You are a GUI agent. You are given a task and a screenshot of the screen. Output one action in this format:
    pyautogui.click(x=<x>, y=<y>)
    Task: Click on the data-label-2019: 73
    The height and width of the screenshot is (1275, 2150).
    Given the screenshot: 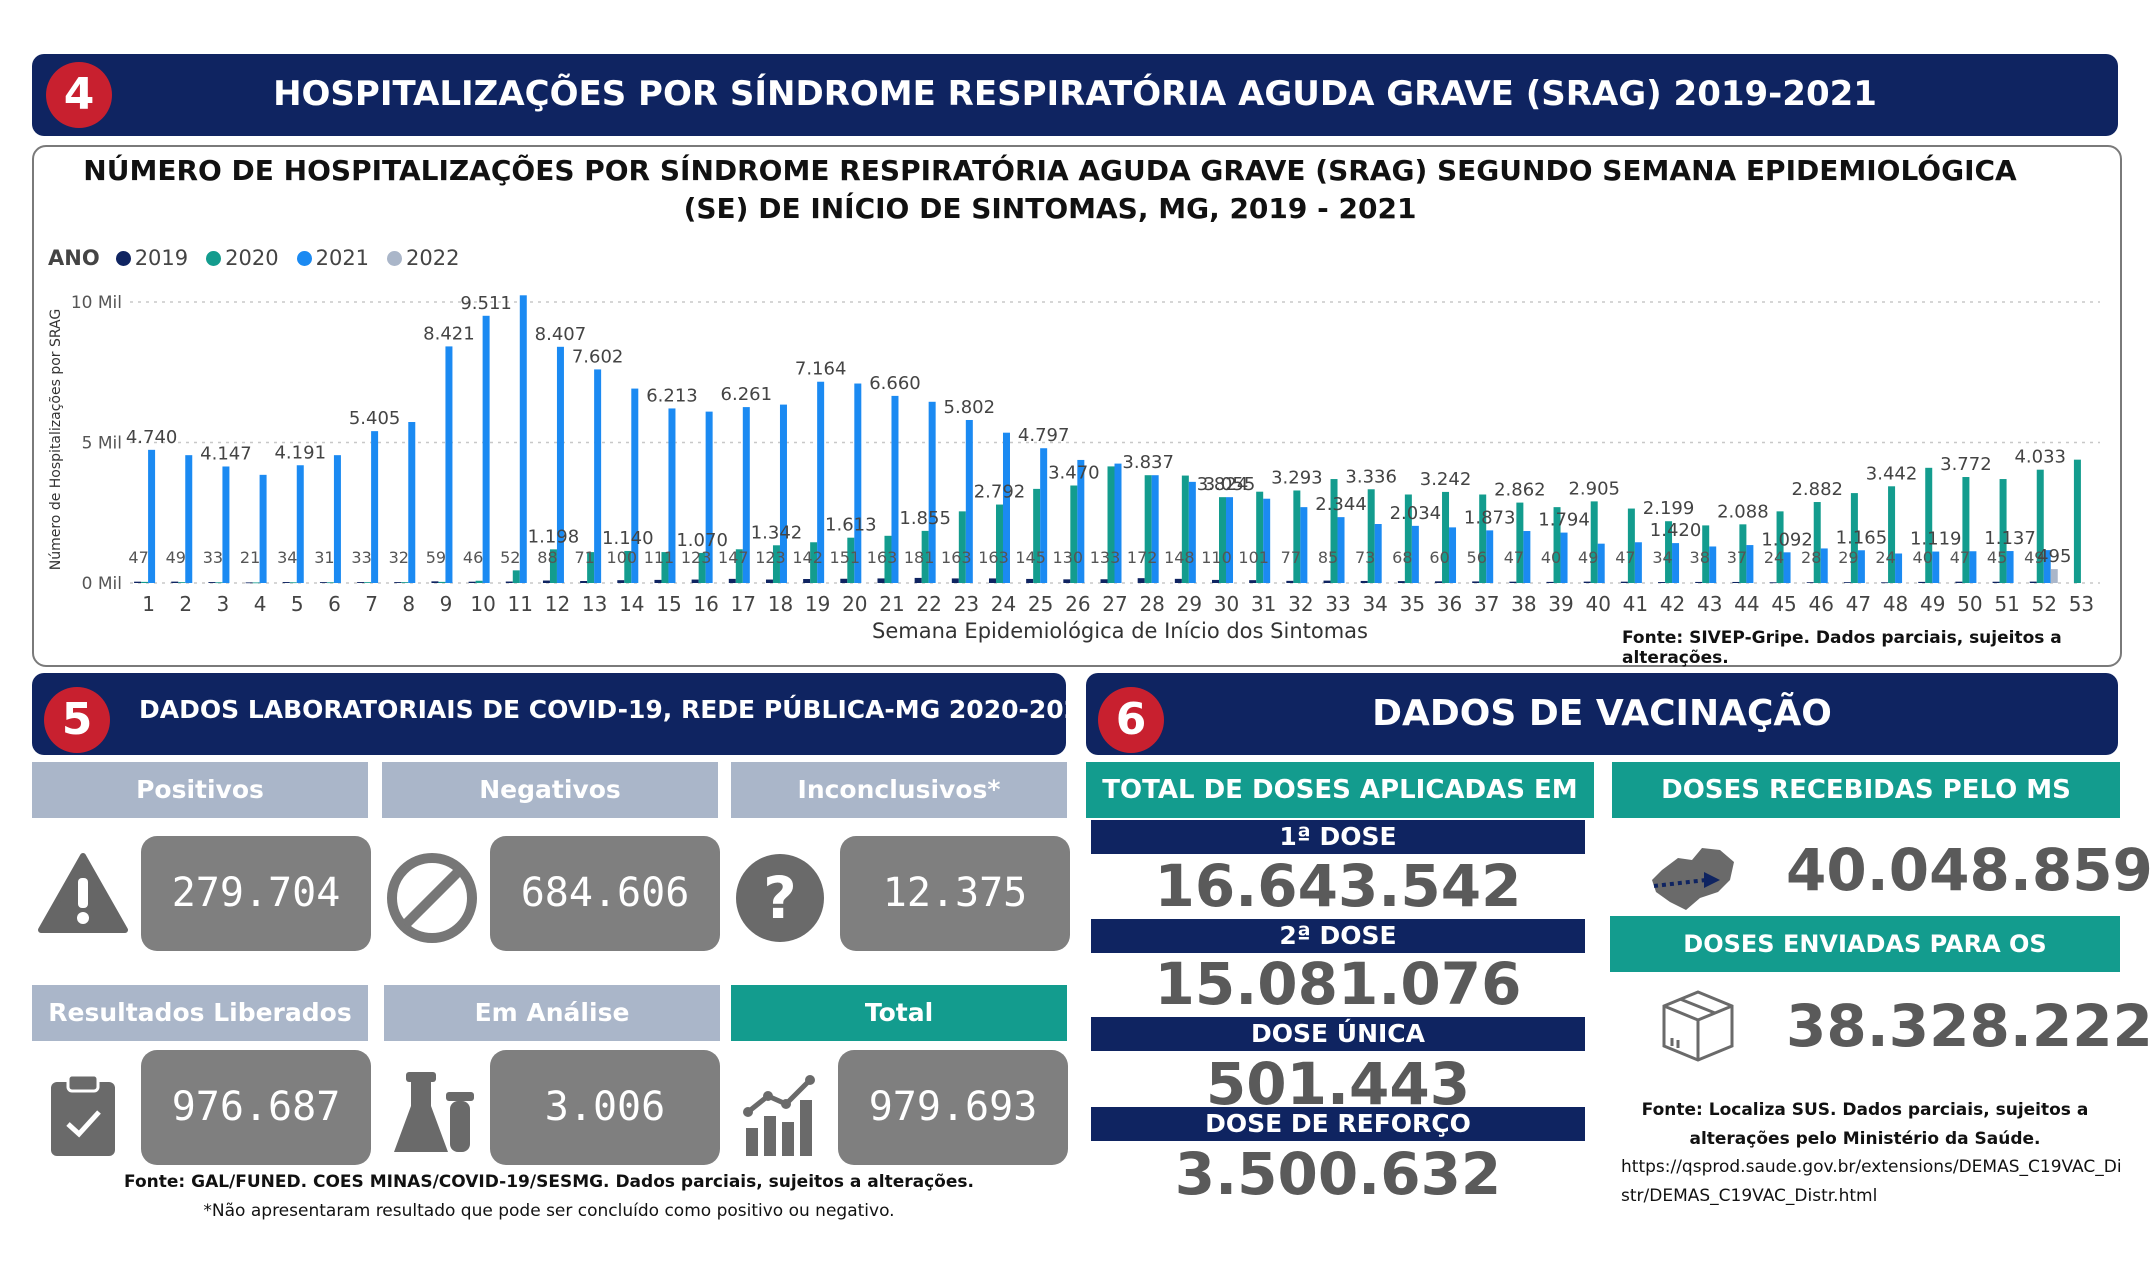 What is the action you would take?
    pyautogui.click(x=1365, y=557)
    